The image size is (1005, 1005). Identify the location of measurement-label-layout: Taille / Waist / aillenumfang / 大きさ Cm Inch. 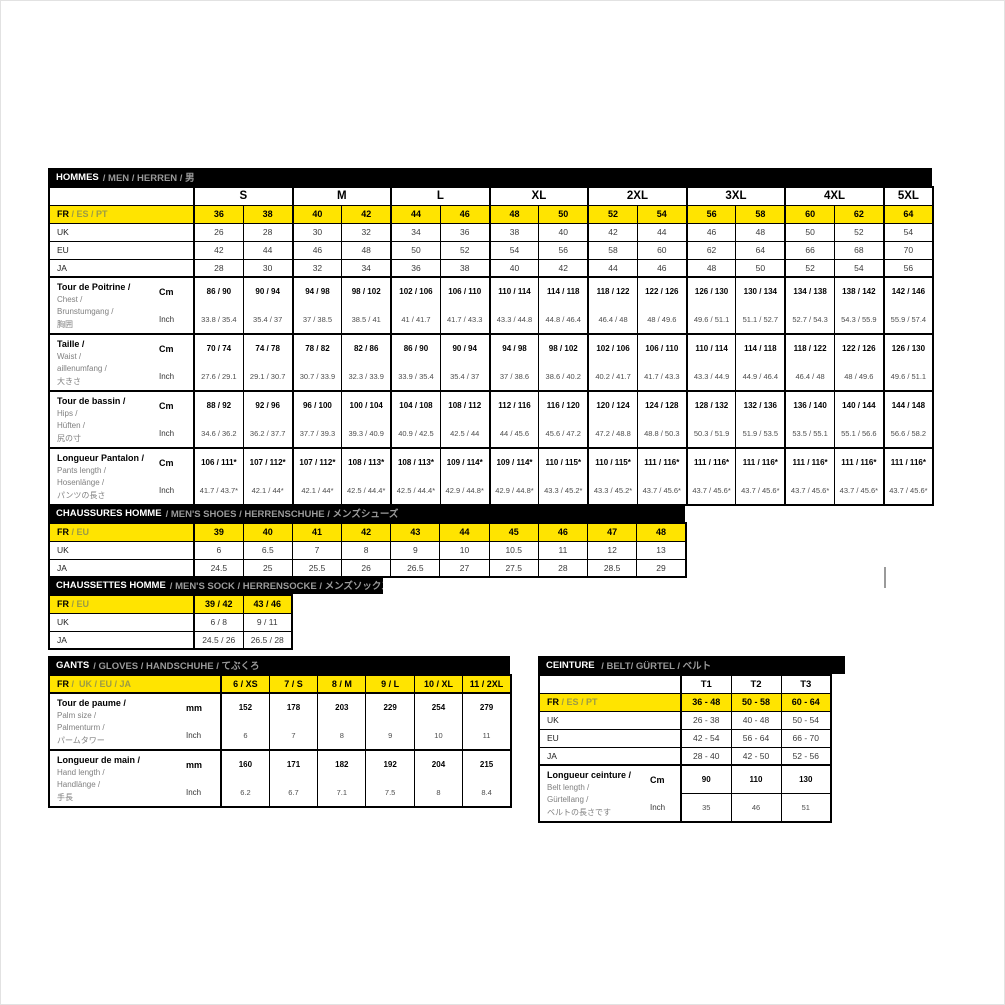
(121, 363).